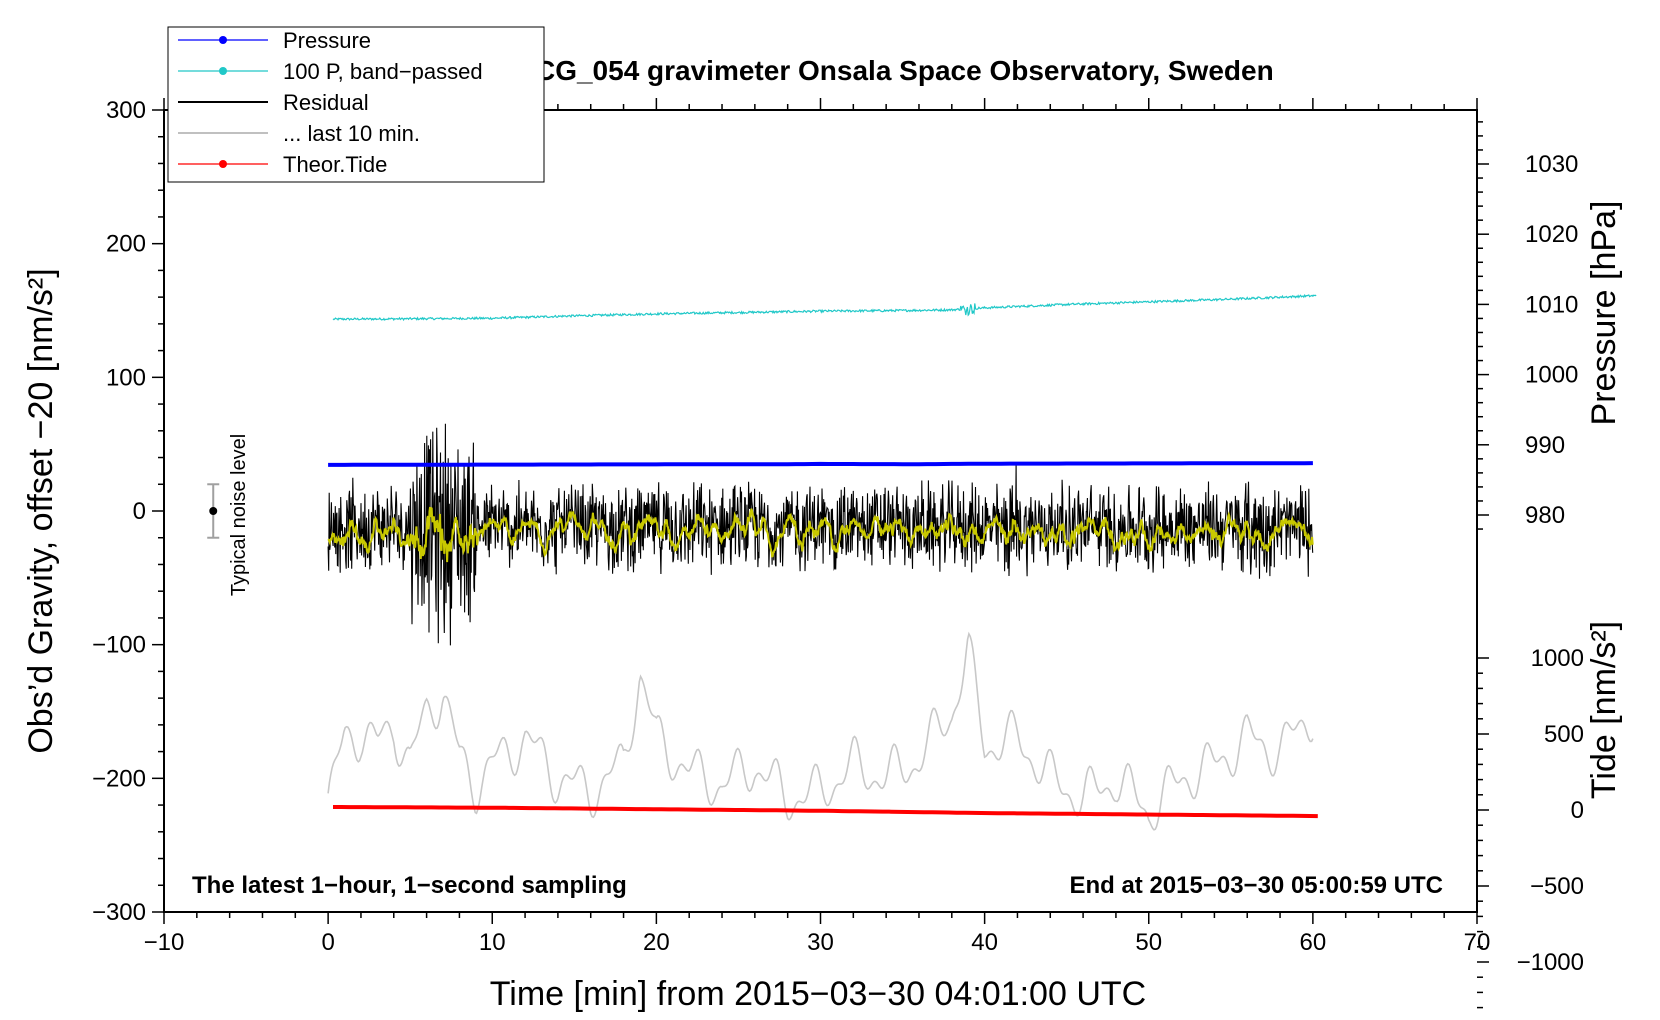 The height and width of the screenshot is (1020, 1660). Describe the element at coordinates (1577, 810) in the screenshot. I see `tide-tick-label: 0` at that location.